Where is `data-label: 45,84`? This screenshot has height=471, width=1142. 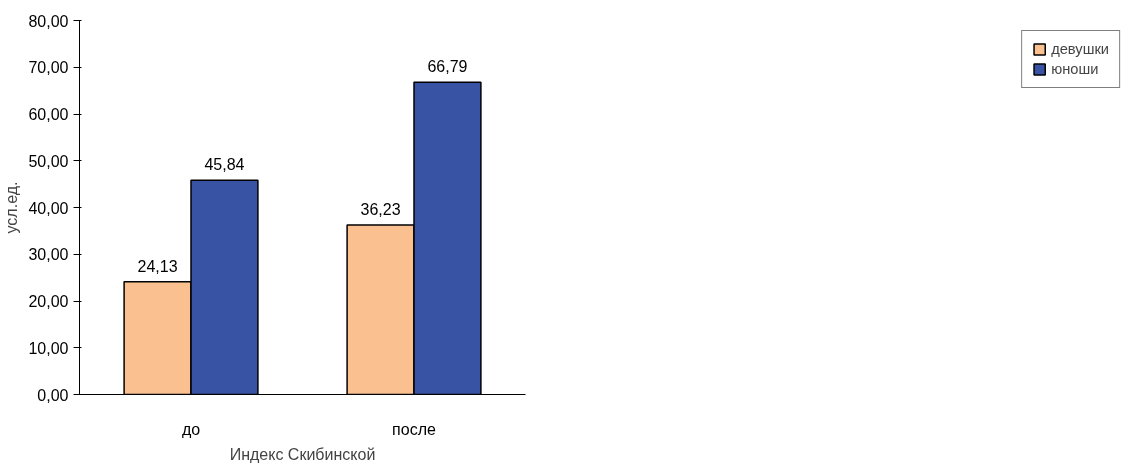 data-label: 45,84 is located at coordinates (224, 165).